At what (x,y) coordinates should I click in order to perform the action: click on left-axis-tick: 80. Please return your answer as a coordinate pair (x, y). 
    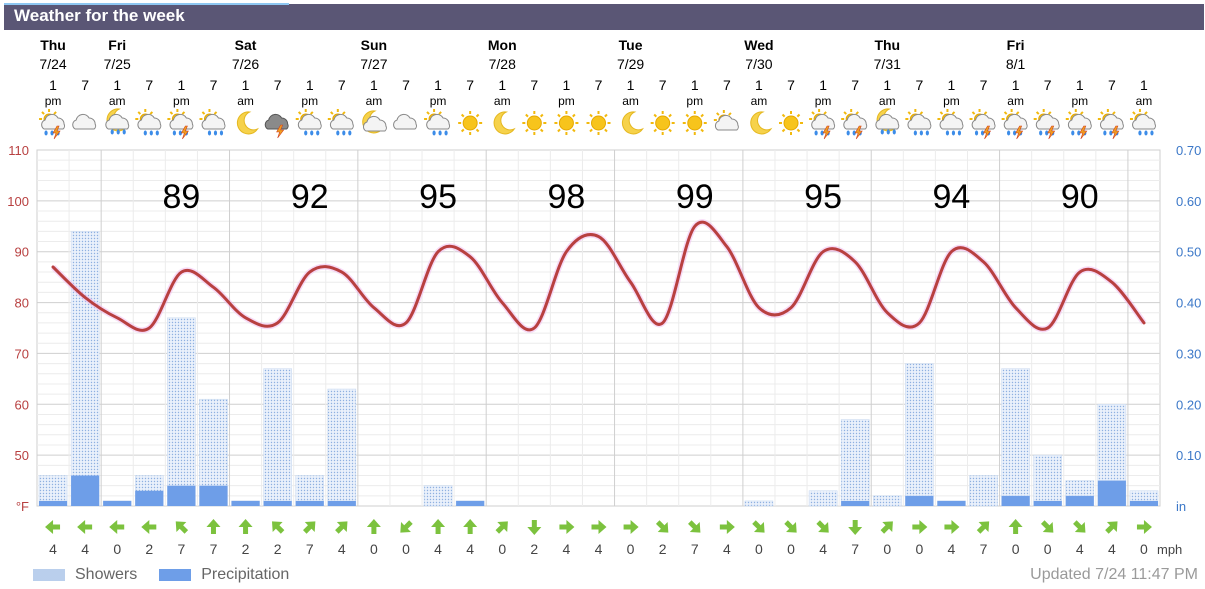
    Looking at the image, I should click on (22, 303).